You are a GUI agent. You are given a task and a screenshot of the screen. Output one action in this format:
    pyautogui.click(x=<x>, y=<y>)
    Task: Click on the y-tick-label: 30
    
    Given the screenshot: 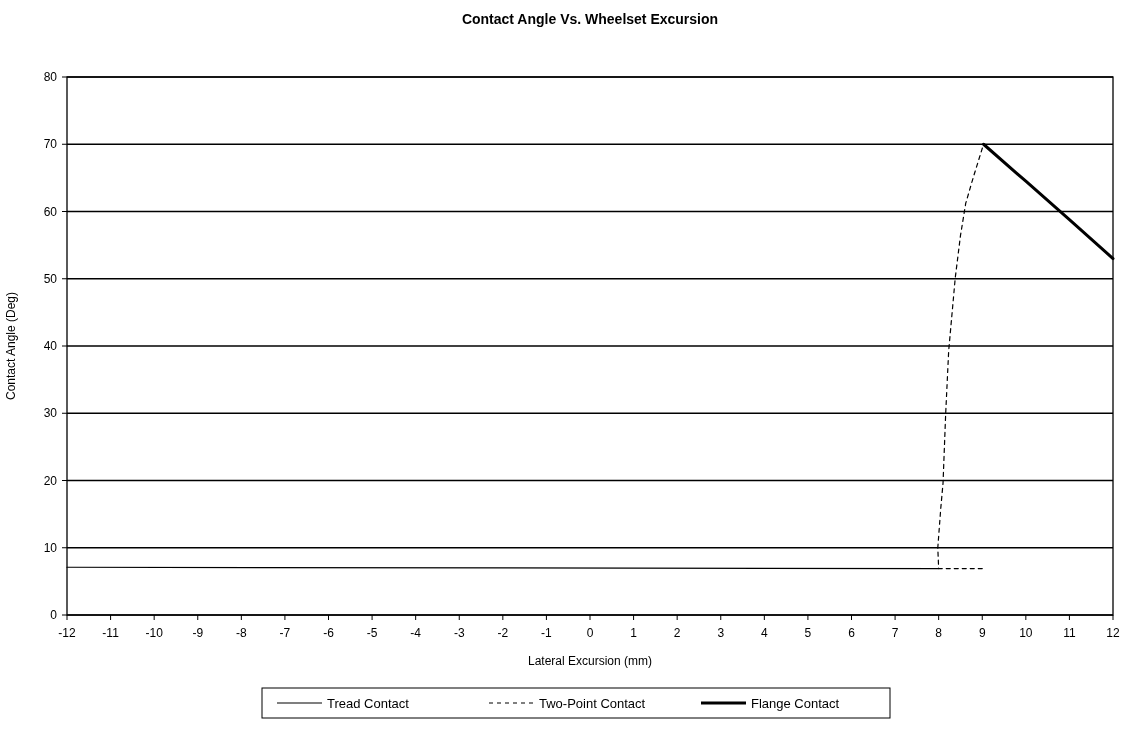 What is the action you would take?
    pyautogui.click(x=50, y=413)
    